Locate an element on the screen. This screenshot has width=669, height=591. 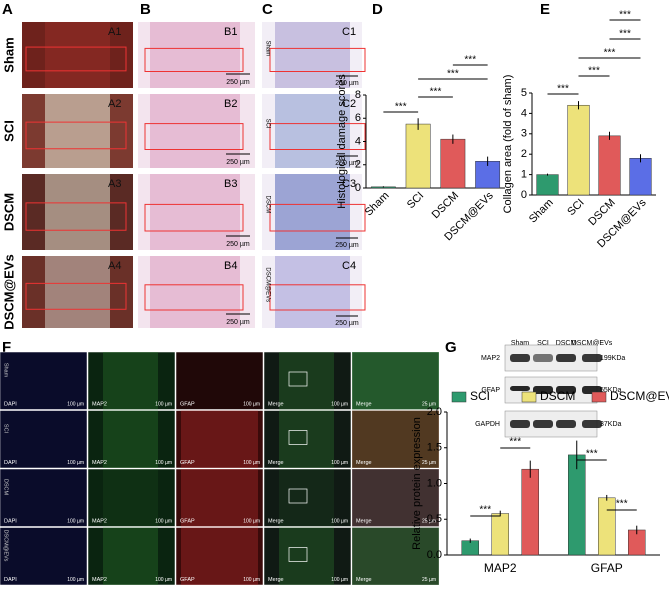
size-label: 199KDa is located at coordinates (612, 358).